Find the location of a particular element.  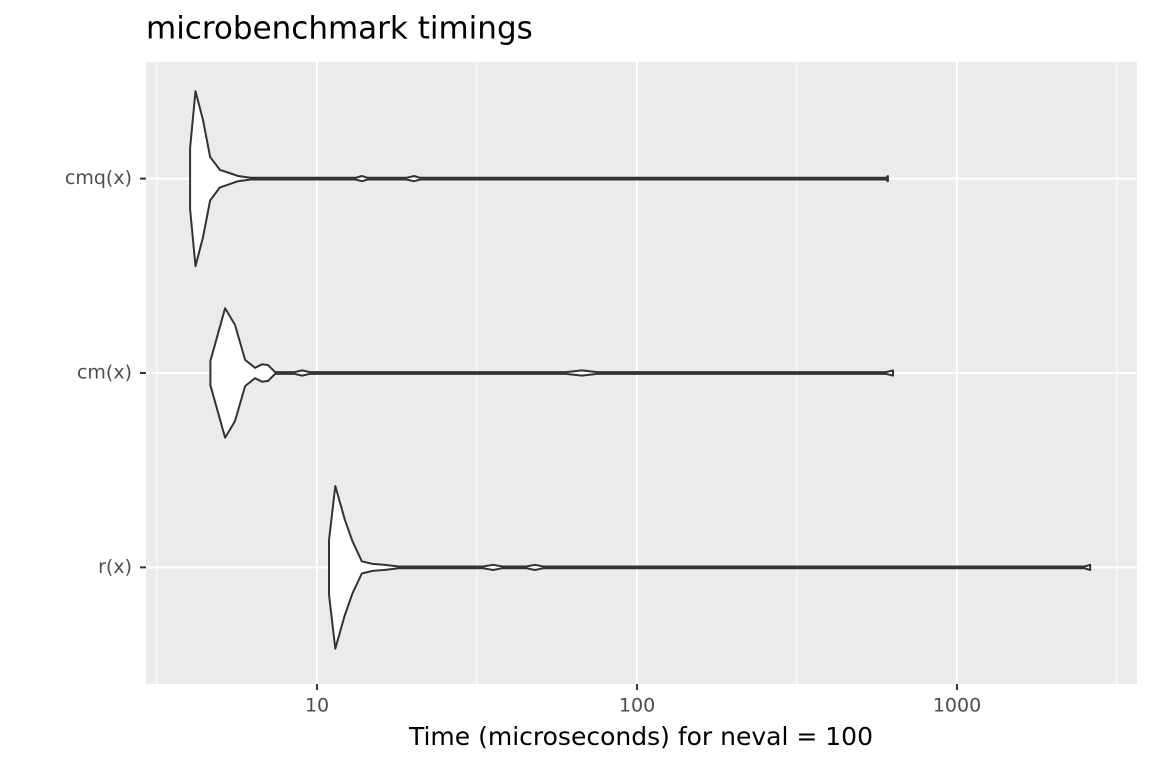

x-tick-label: 100 is located at coordinates (637, 706).